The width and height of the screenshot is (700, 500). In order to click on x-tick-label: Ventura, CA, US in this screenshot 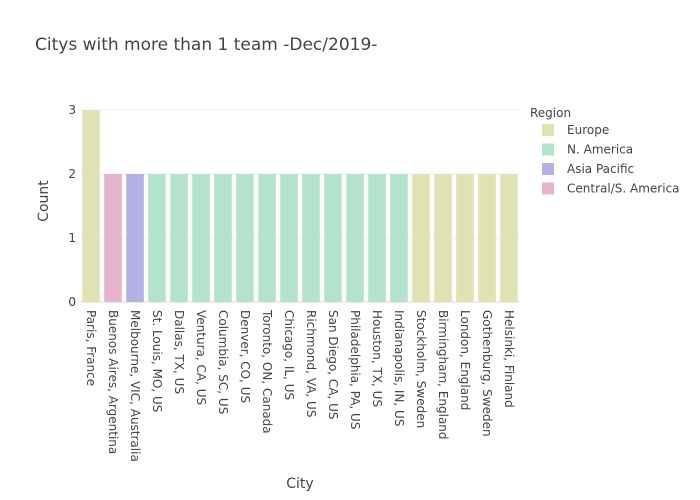, I will do `click(201, 357)`.